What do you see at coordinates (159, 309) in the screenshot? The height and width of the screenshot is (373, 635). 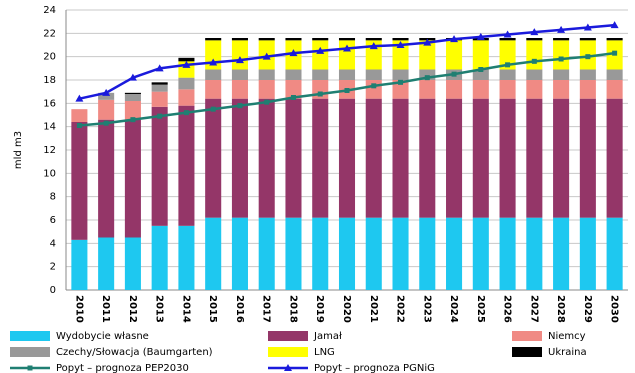 I see `x-tick-label: 2013` at bounding box center [159, 309].